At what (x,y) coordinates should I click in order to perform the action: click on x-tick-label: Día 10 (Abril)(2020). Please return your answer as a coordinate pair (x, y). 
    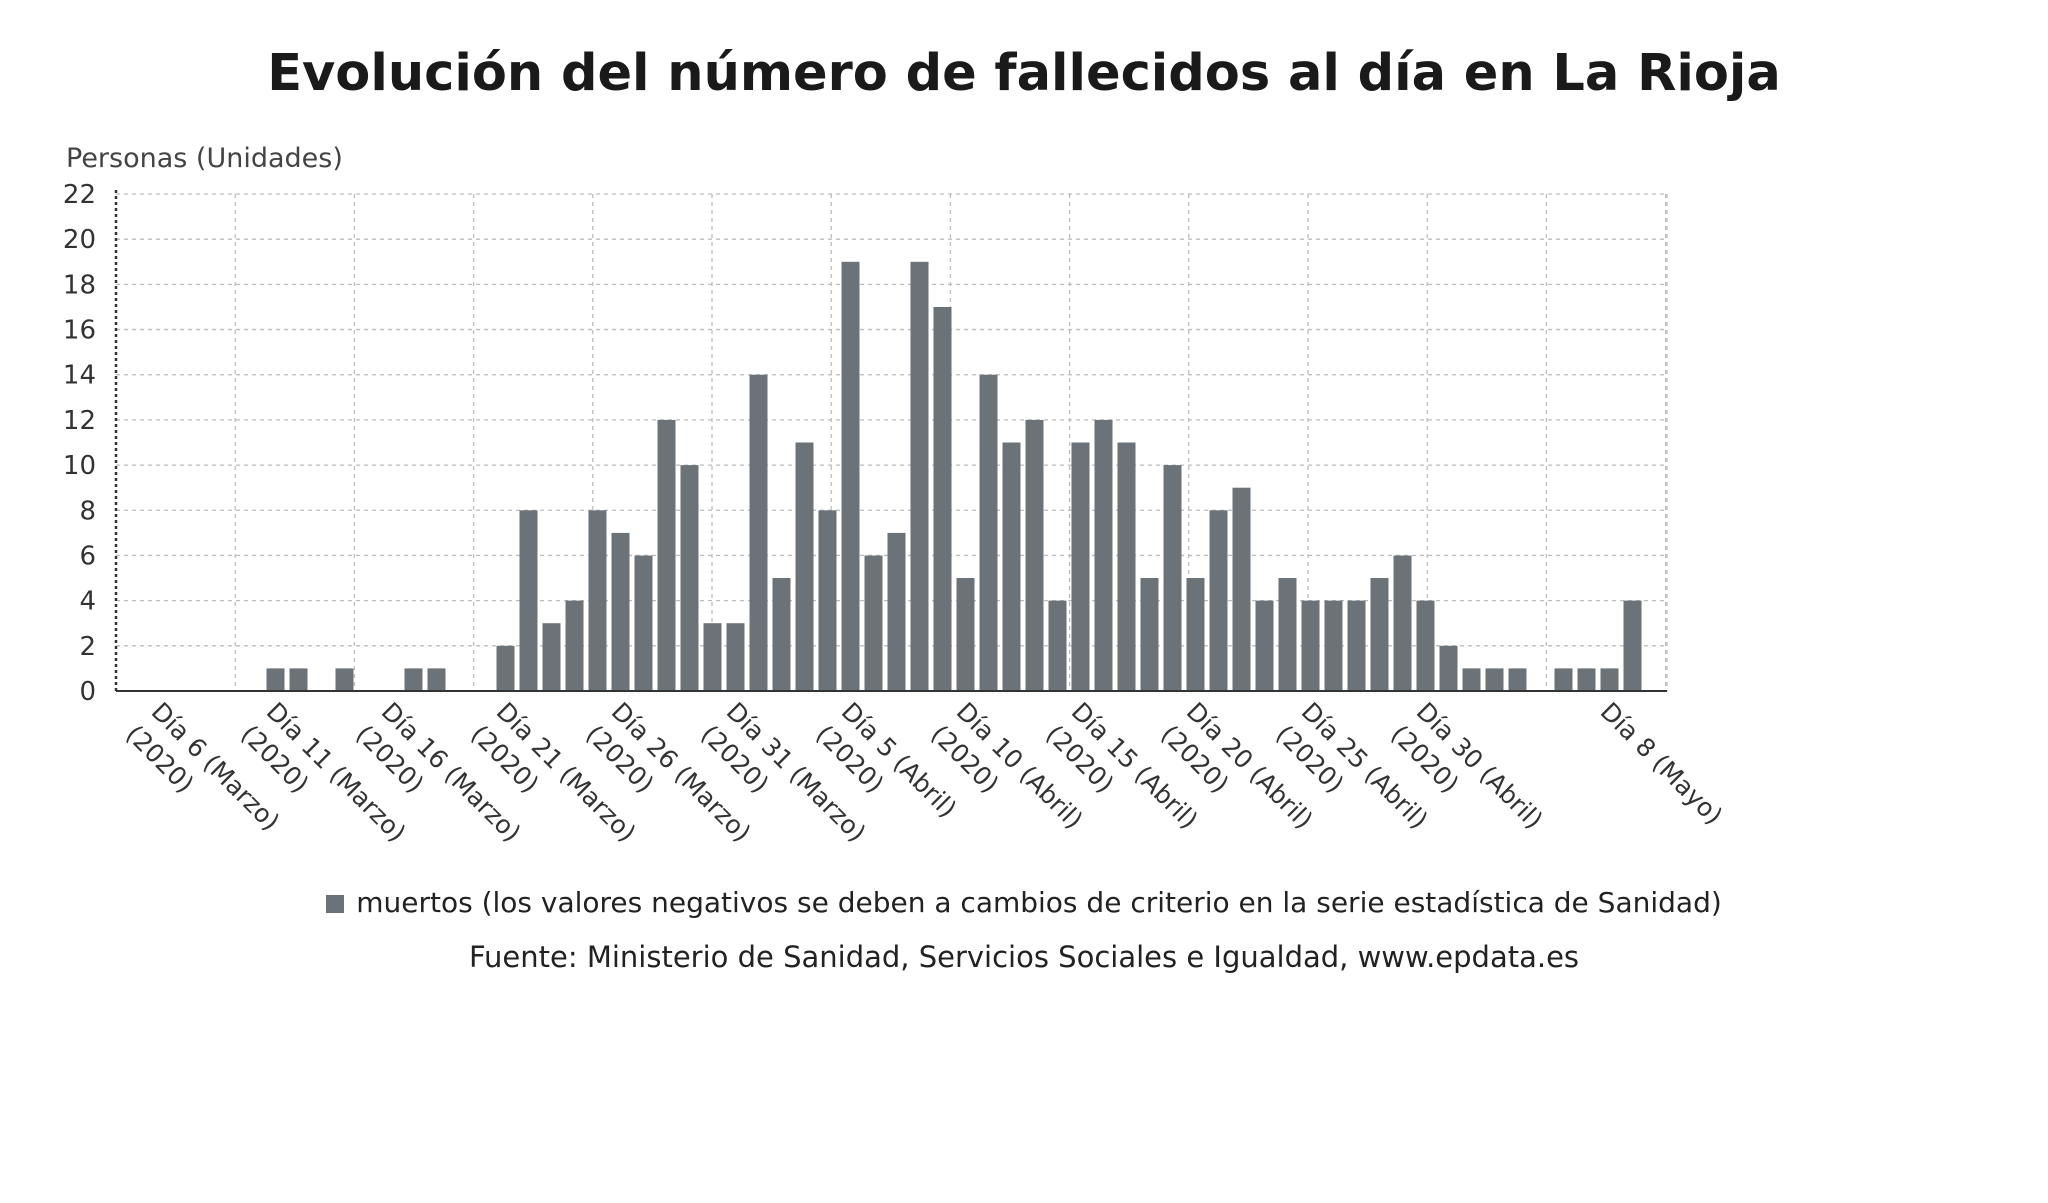
    Looking at the image, I should click on (1006, 766).